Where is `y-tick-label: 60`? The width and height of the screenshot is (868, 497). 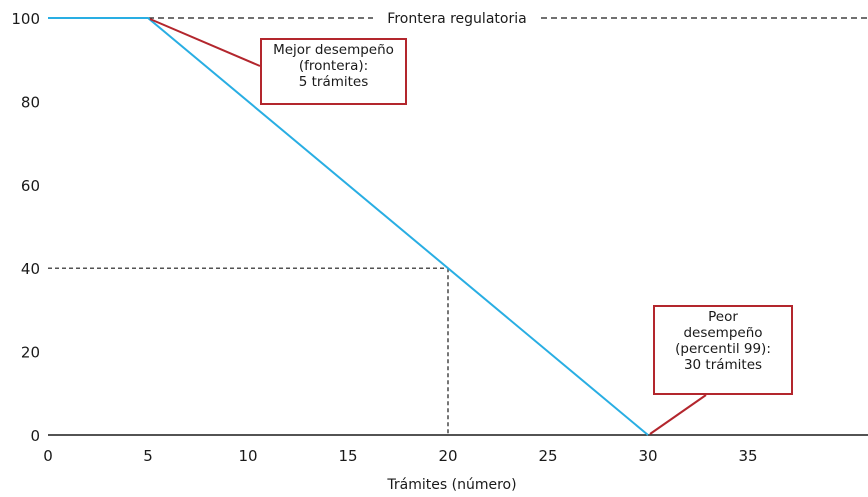
y-tick-label: 60 is located at coordinates (30, 186).